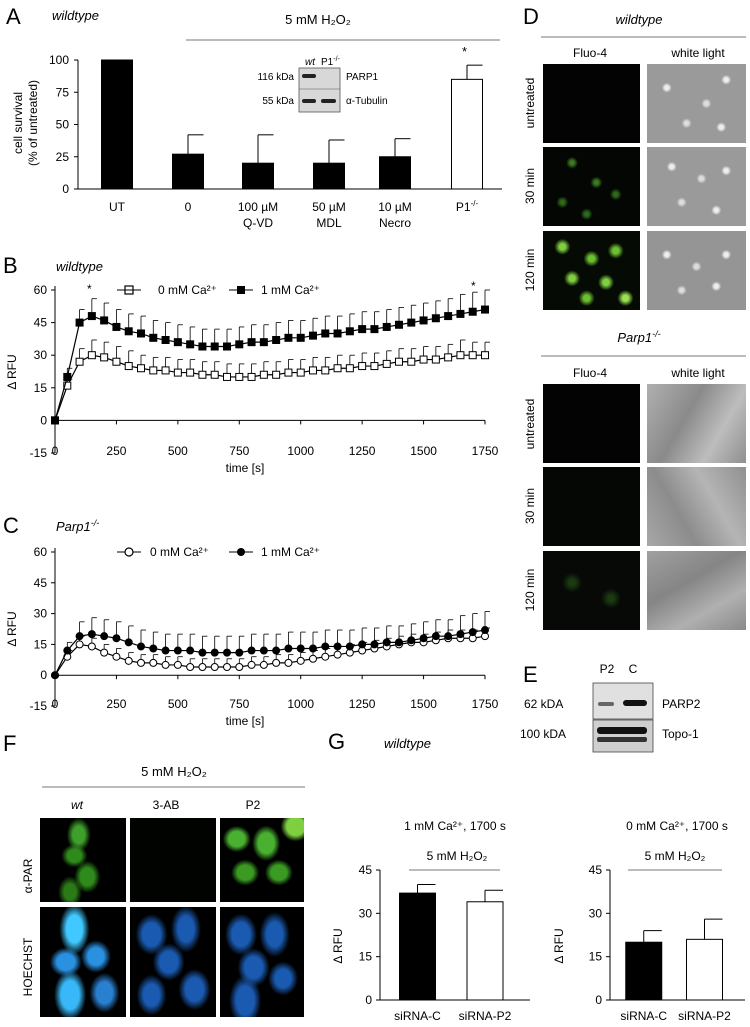 Image resolution: width=750 pixels, height=1027 pixels. Describe the element at coordinates (41, 552) in the screenshot. I see `panel-c-ytick-label: 60` at that location.